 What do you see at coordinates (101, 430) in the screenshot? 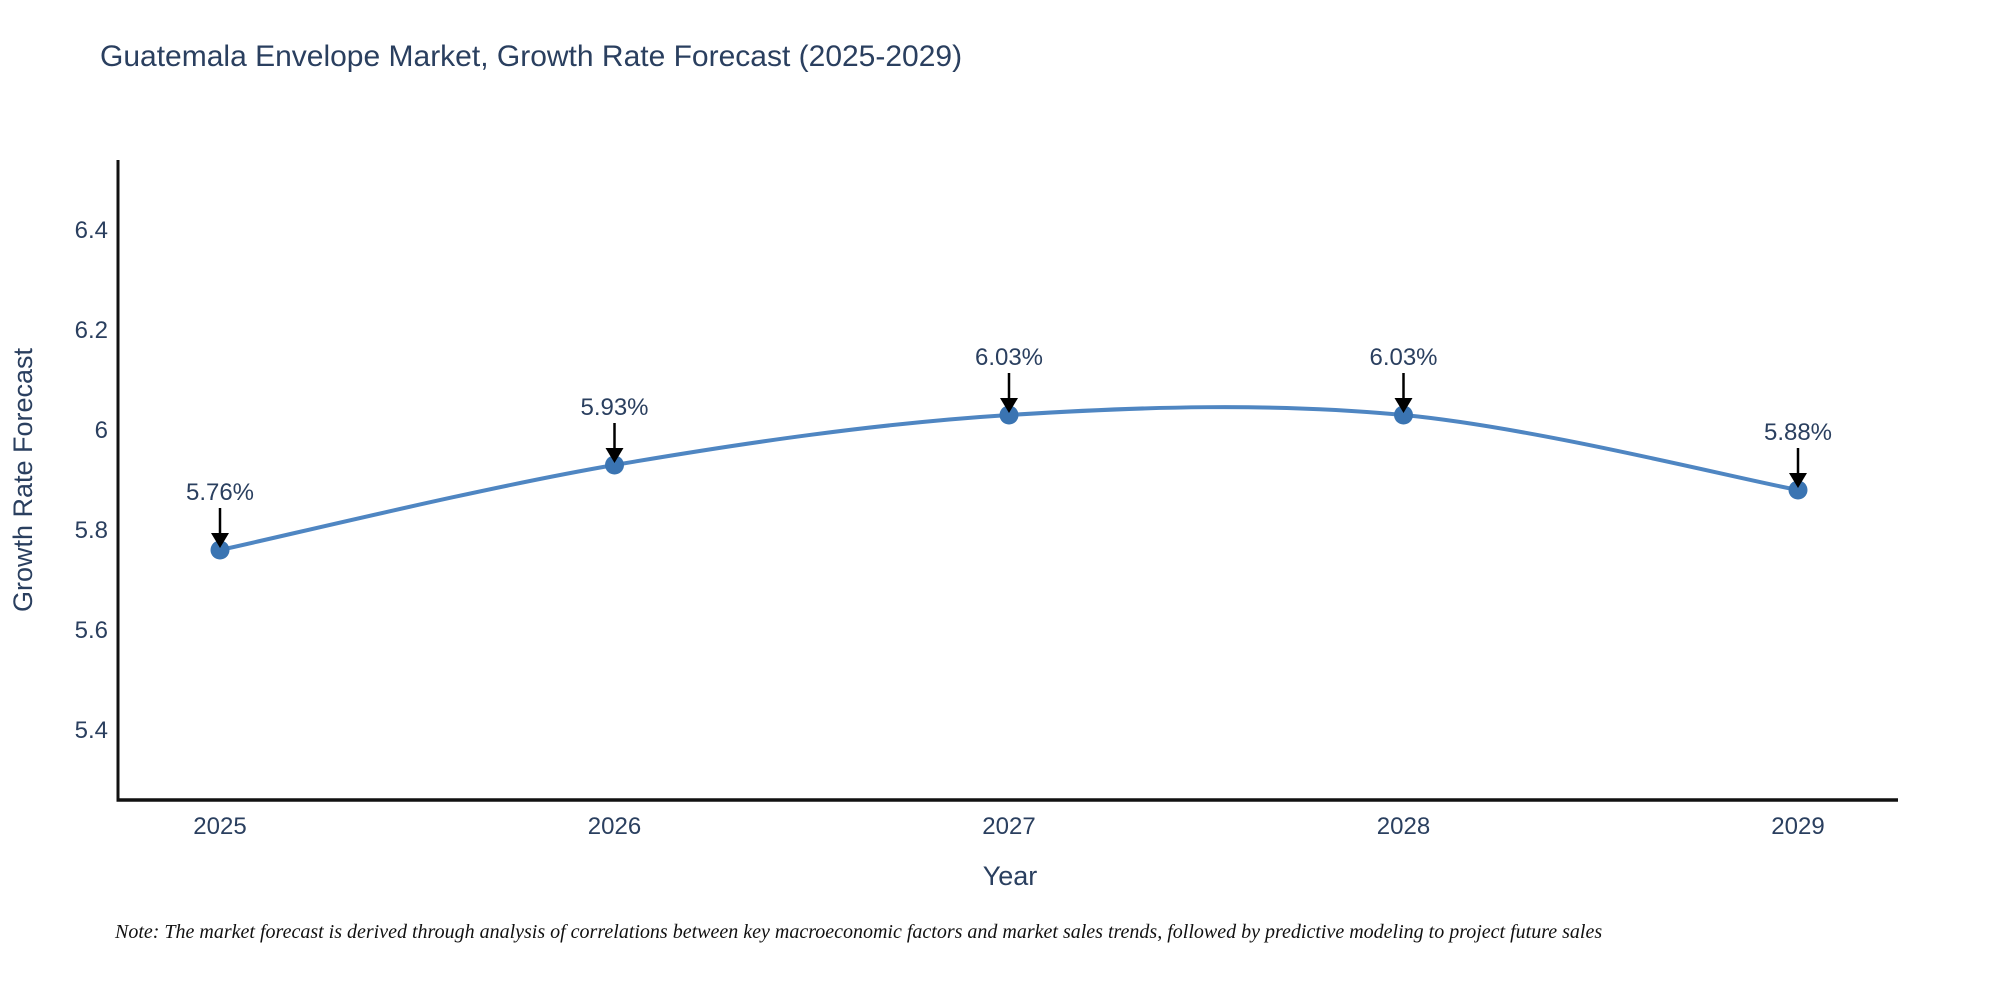
I see `y-tick-label: 6` at bounding box center [101, 430].